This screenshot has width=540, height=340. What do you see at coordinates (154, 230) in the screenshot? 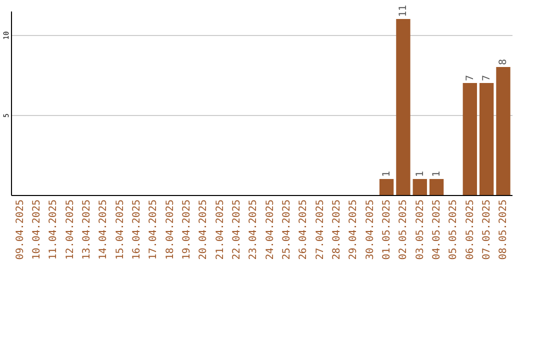
I see `x-tick-label: 17.04.2025` at bounding box center [154, 230].